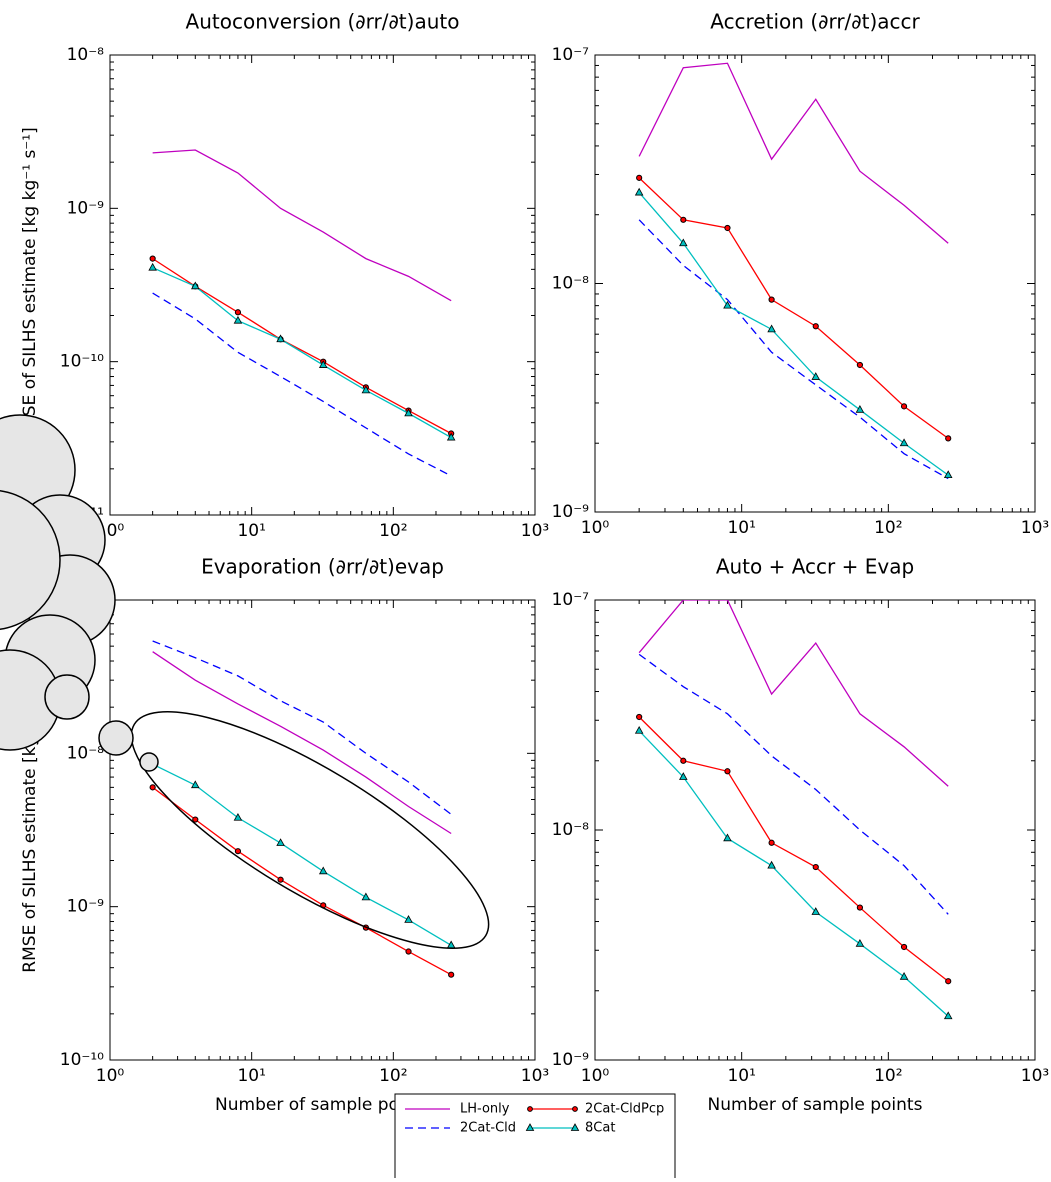  What do you see at coordinates (30, 284) in the screenshot?
I see `y-axis-label: RMSE of SILHS estimate [kg kg⁻¹ s⁻¹]` at bounding box center [30, 284].